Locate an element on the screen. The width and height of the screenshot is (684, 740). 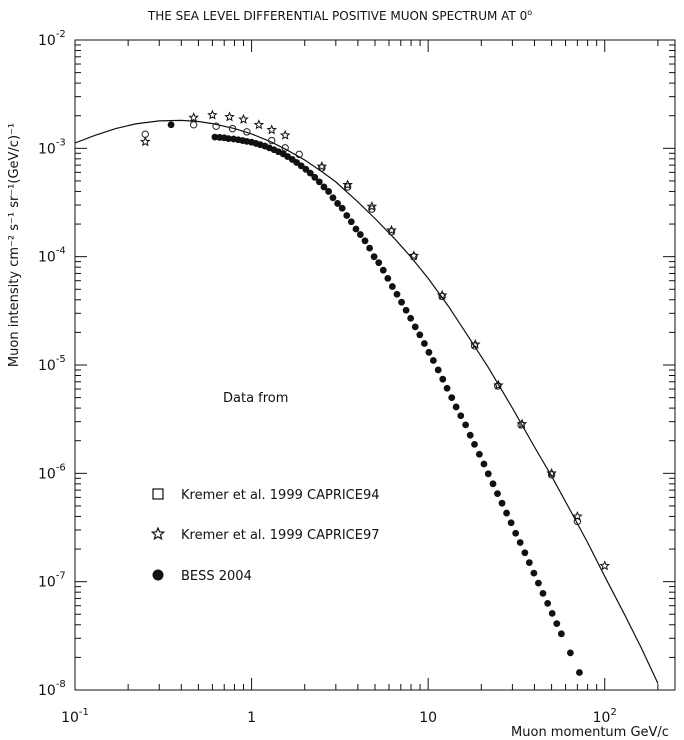
legend-label-caprice94: Kremer et al. 1999 CAPRICE94 is located at coordinates (280, 495).